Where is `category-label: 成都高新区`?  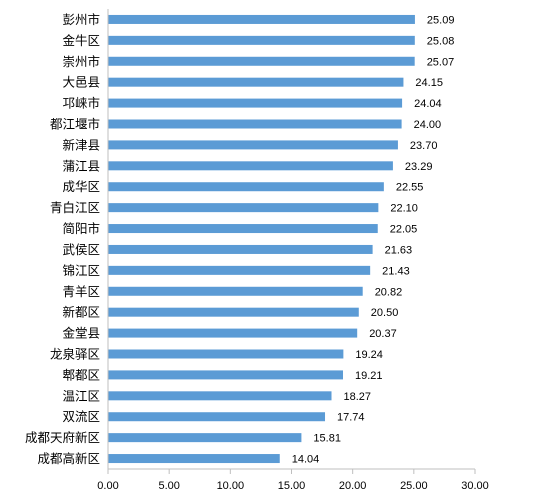
category-label: 成都高新区 is located at coordinates (68, 458).